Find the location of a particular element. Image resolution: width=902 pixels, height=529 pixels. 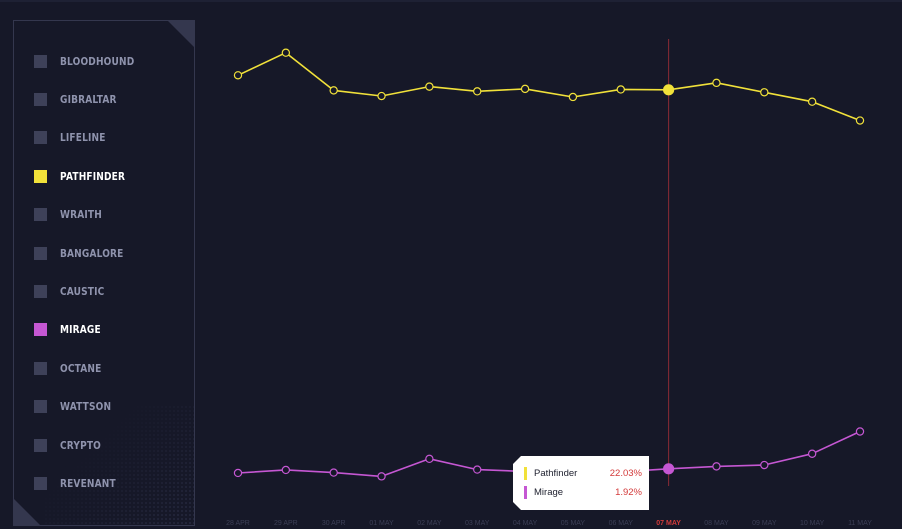

legend-label: GIBRALTAR is located at coordinates (88, 99).